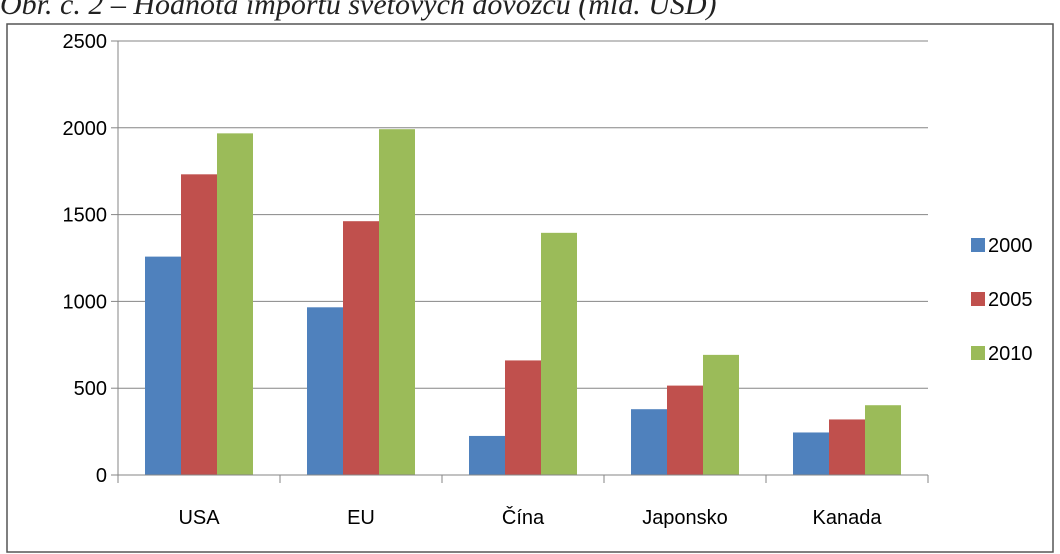  What do you see at coordinates (199, 518) in the screenshot?
I see `x-tick-label: USA` at bounding box center [199, 518].